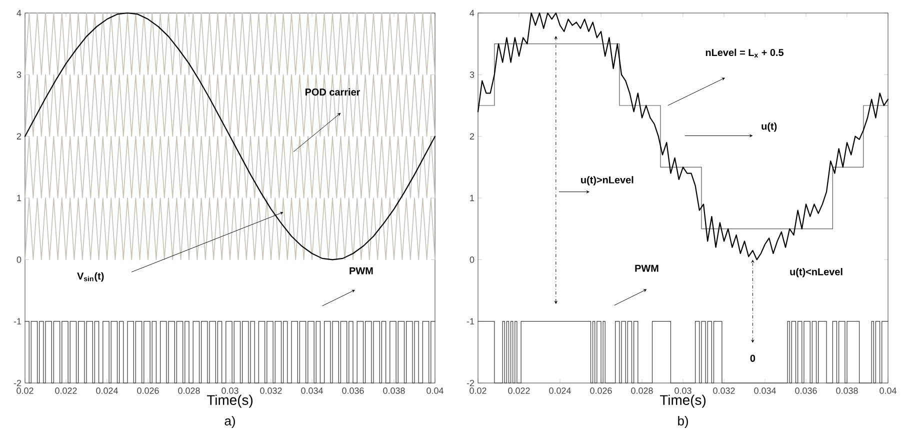 Image resolution: width=910 pixels, height=431 pixels. Describe the element at coordinates (753, 358) in the screenshot. I see `annotation: 0` at that location.